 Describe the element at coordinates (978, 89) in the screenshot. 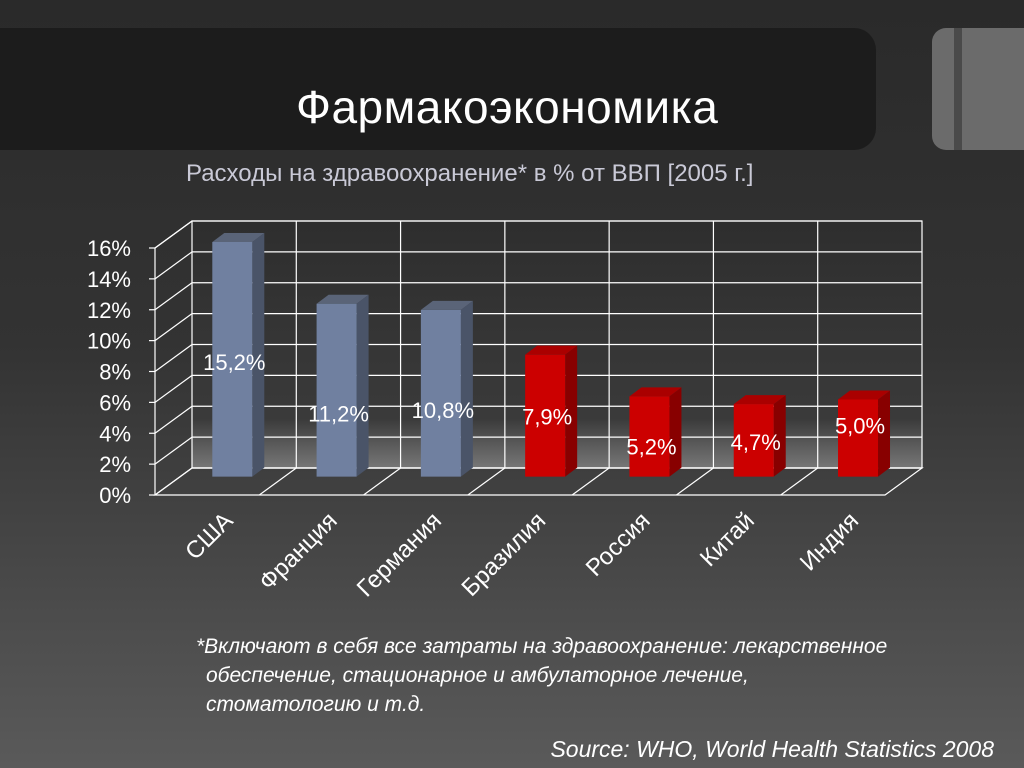

I see `side-tab-decoration` at that location.